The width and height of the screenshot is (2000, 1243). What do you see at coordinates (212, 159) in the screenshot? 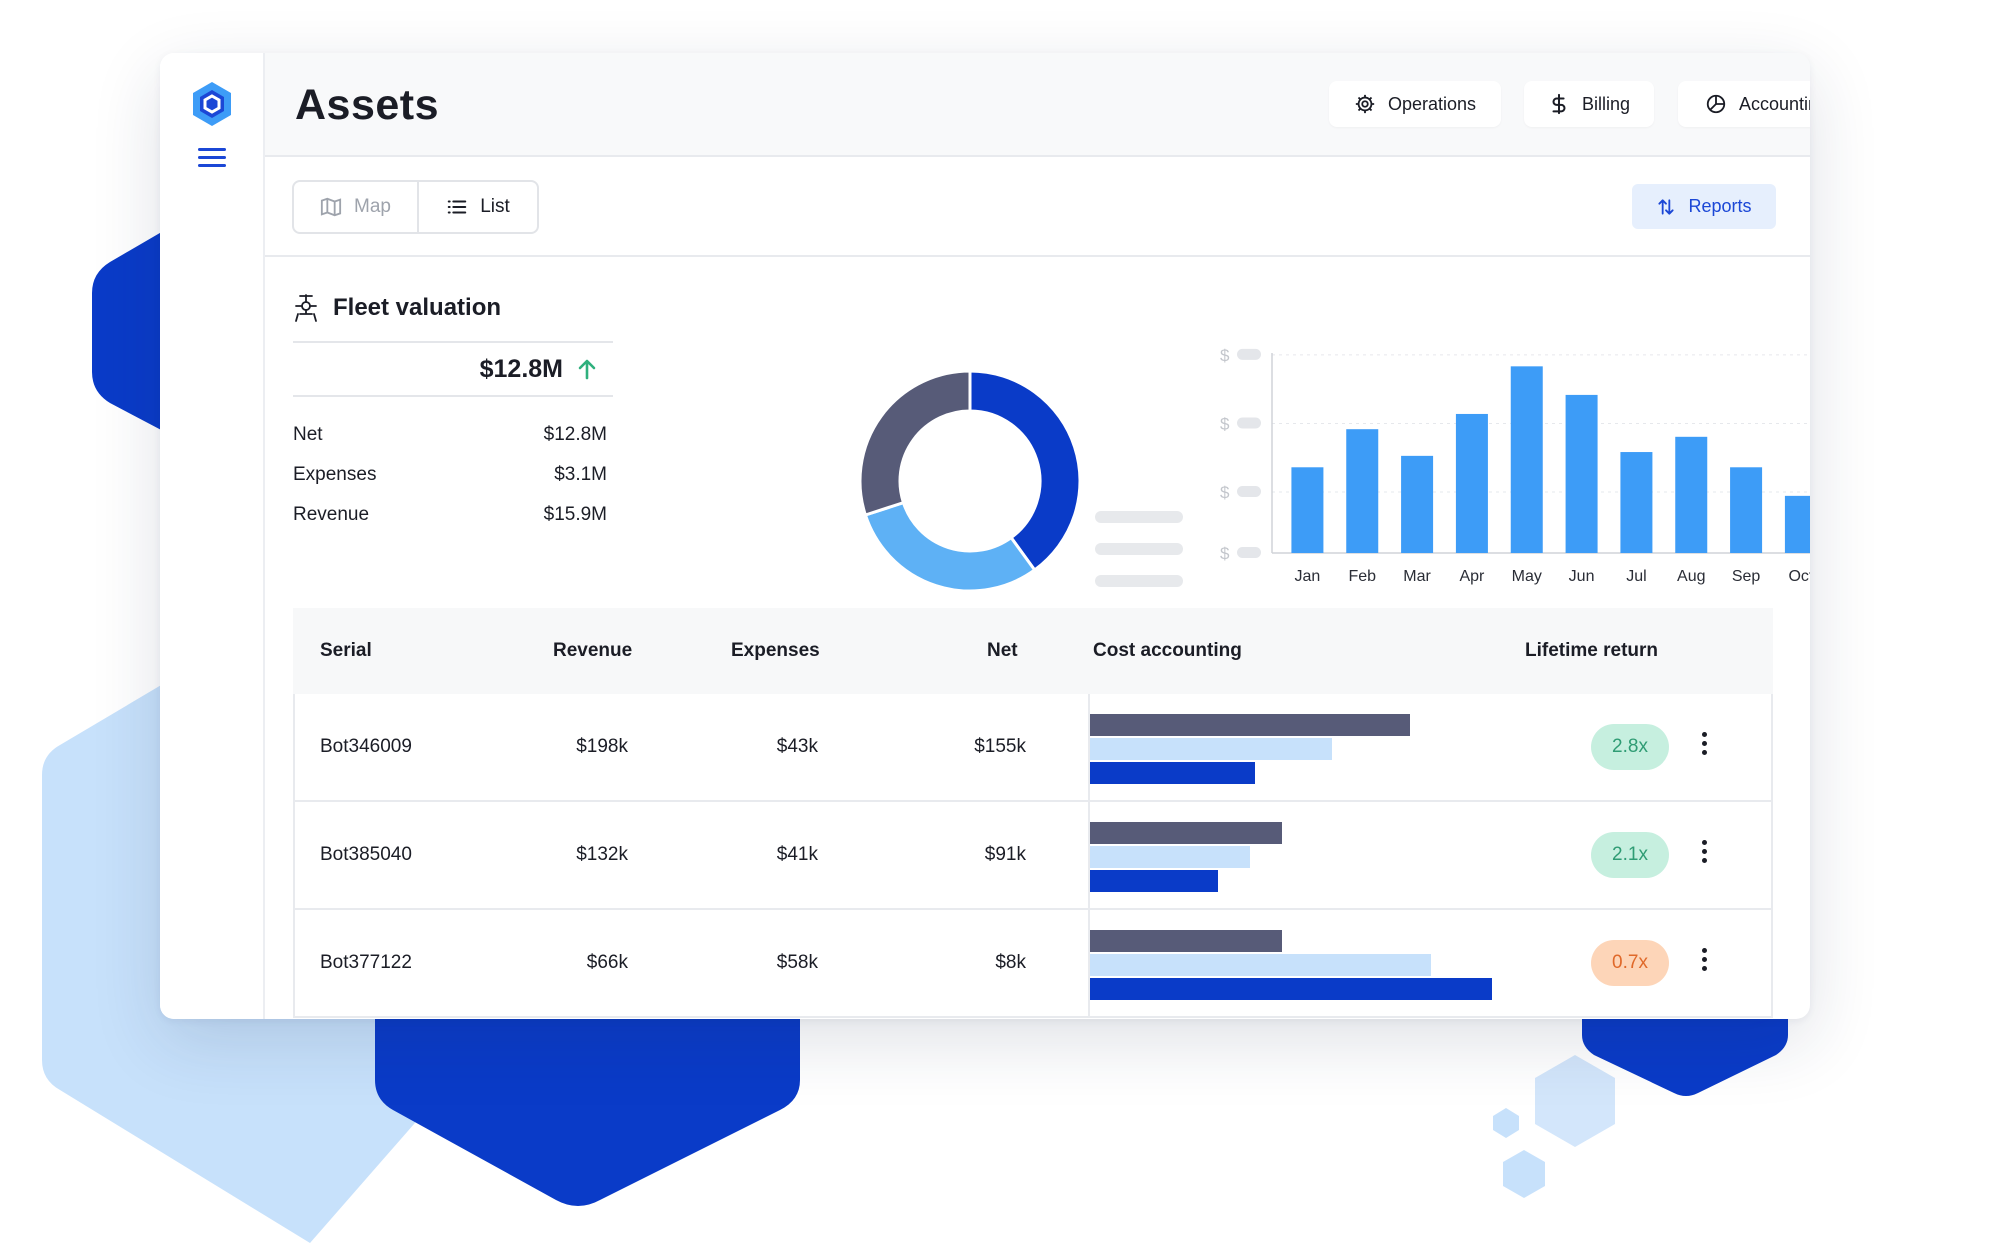
I see `hamburger-menu-icon` at bounding box center [212, 159].